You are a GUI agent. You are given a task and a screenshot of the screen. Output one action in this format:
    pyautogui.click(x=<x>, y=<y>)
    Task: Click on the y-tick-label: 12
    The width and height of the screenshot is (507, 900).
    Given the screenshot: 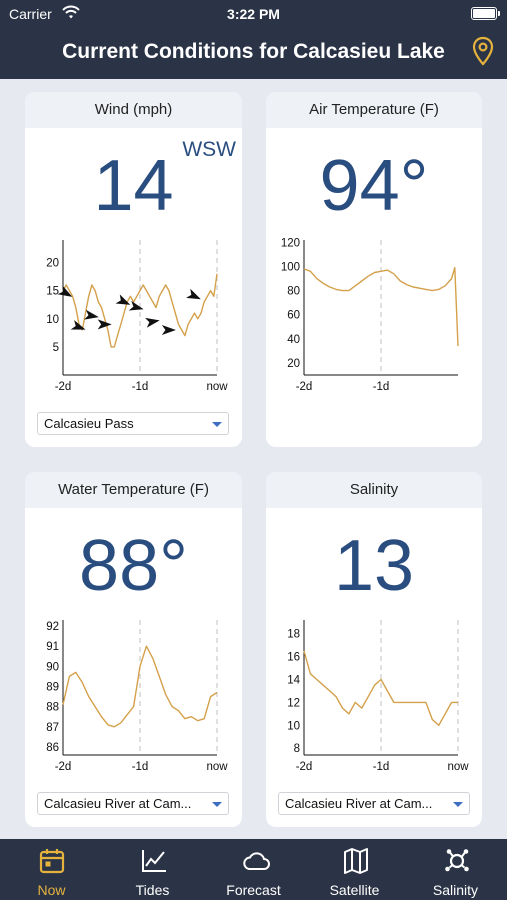 What is the action you would take?
    pyautogui.click(x=293, y=703)
    